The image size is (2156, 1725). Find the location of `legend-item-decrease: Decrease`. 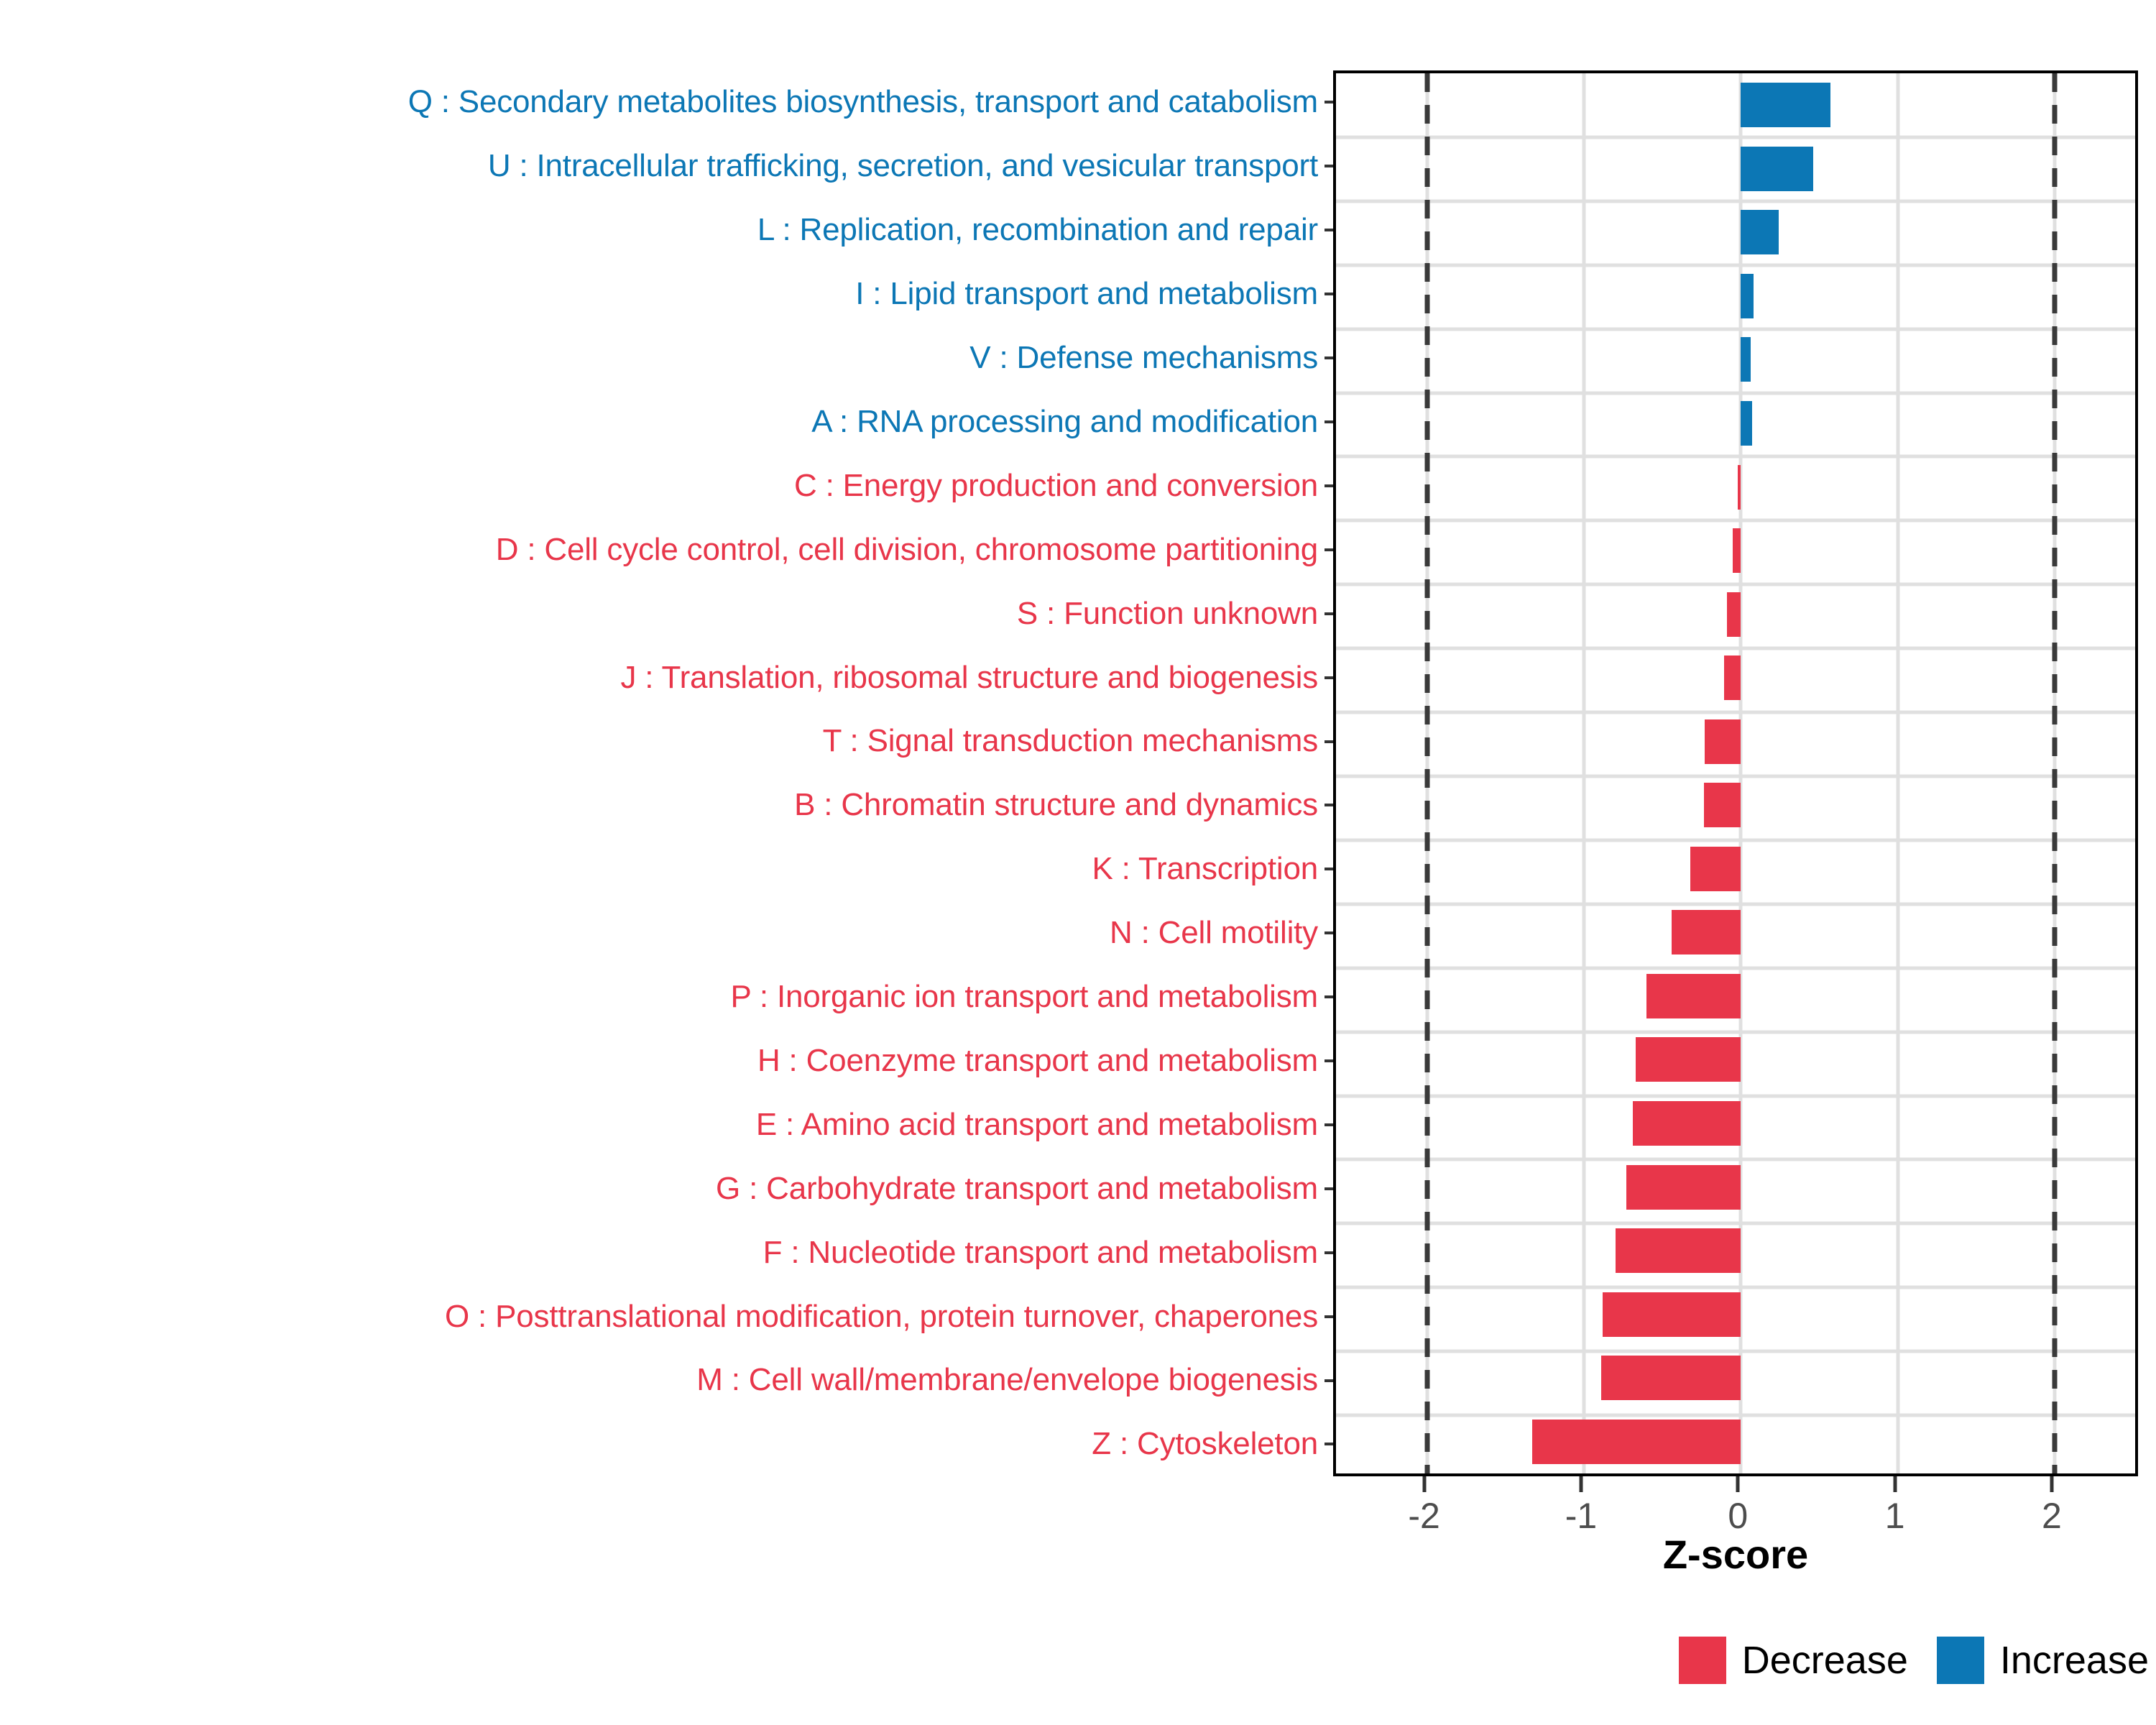

legend-item-decrease: Decrease is located at coordinates (1793, 1660).